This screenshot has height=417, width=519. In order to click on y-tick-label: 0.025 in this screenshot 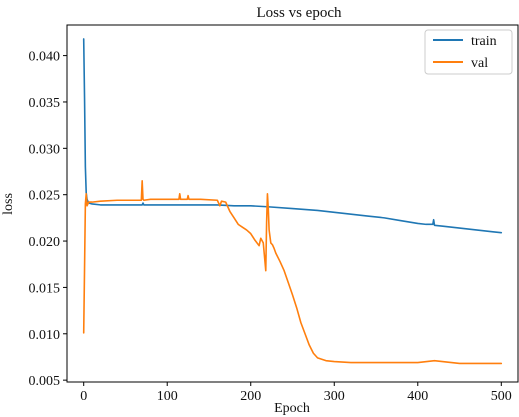, I will do `click(45, 196)`.